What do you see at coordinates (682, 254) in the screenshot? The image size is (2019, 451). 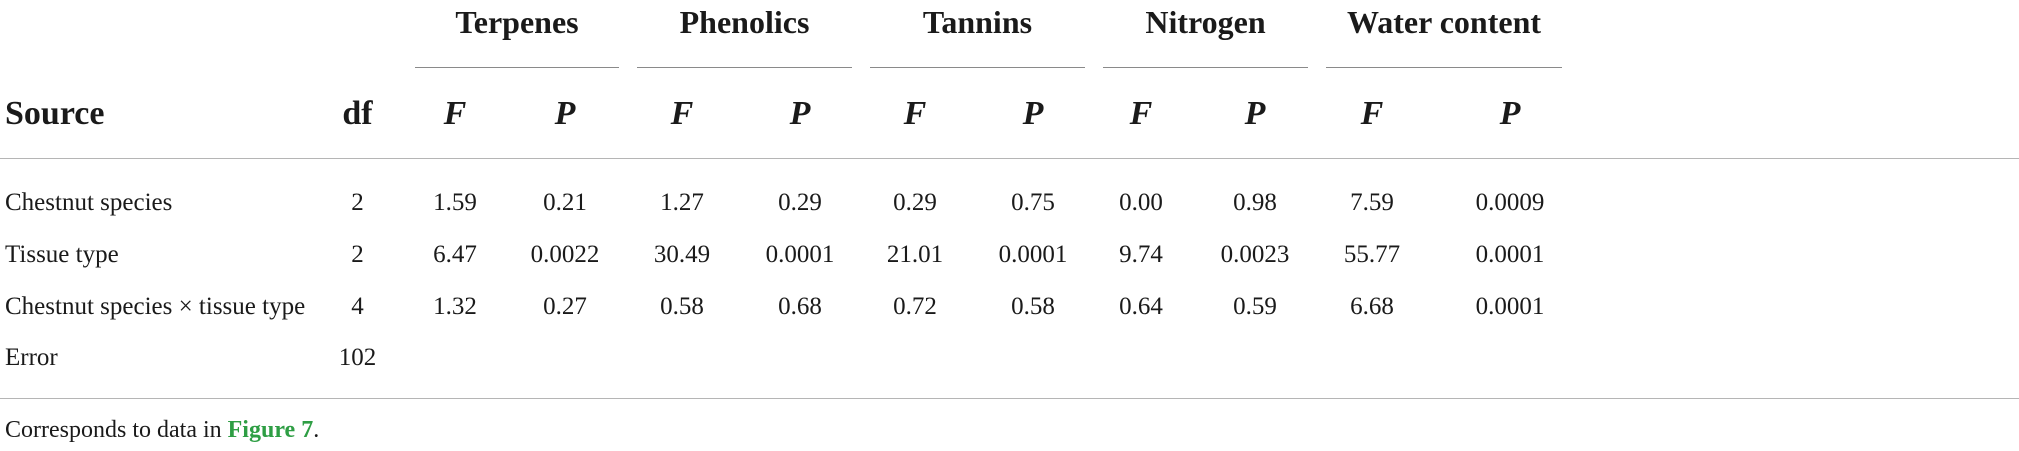 I see `value-cell: 30.49` at bounding box center [682, 254].